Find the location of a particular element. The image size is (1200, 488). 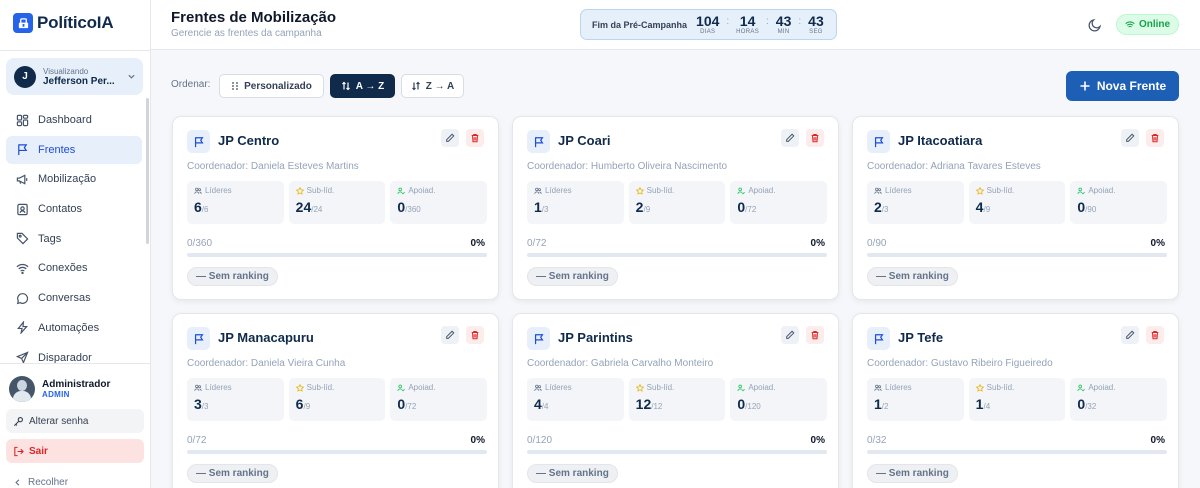

countdown-label: Fim da Pré-Campanha is located at coordinates (640, 24).